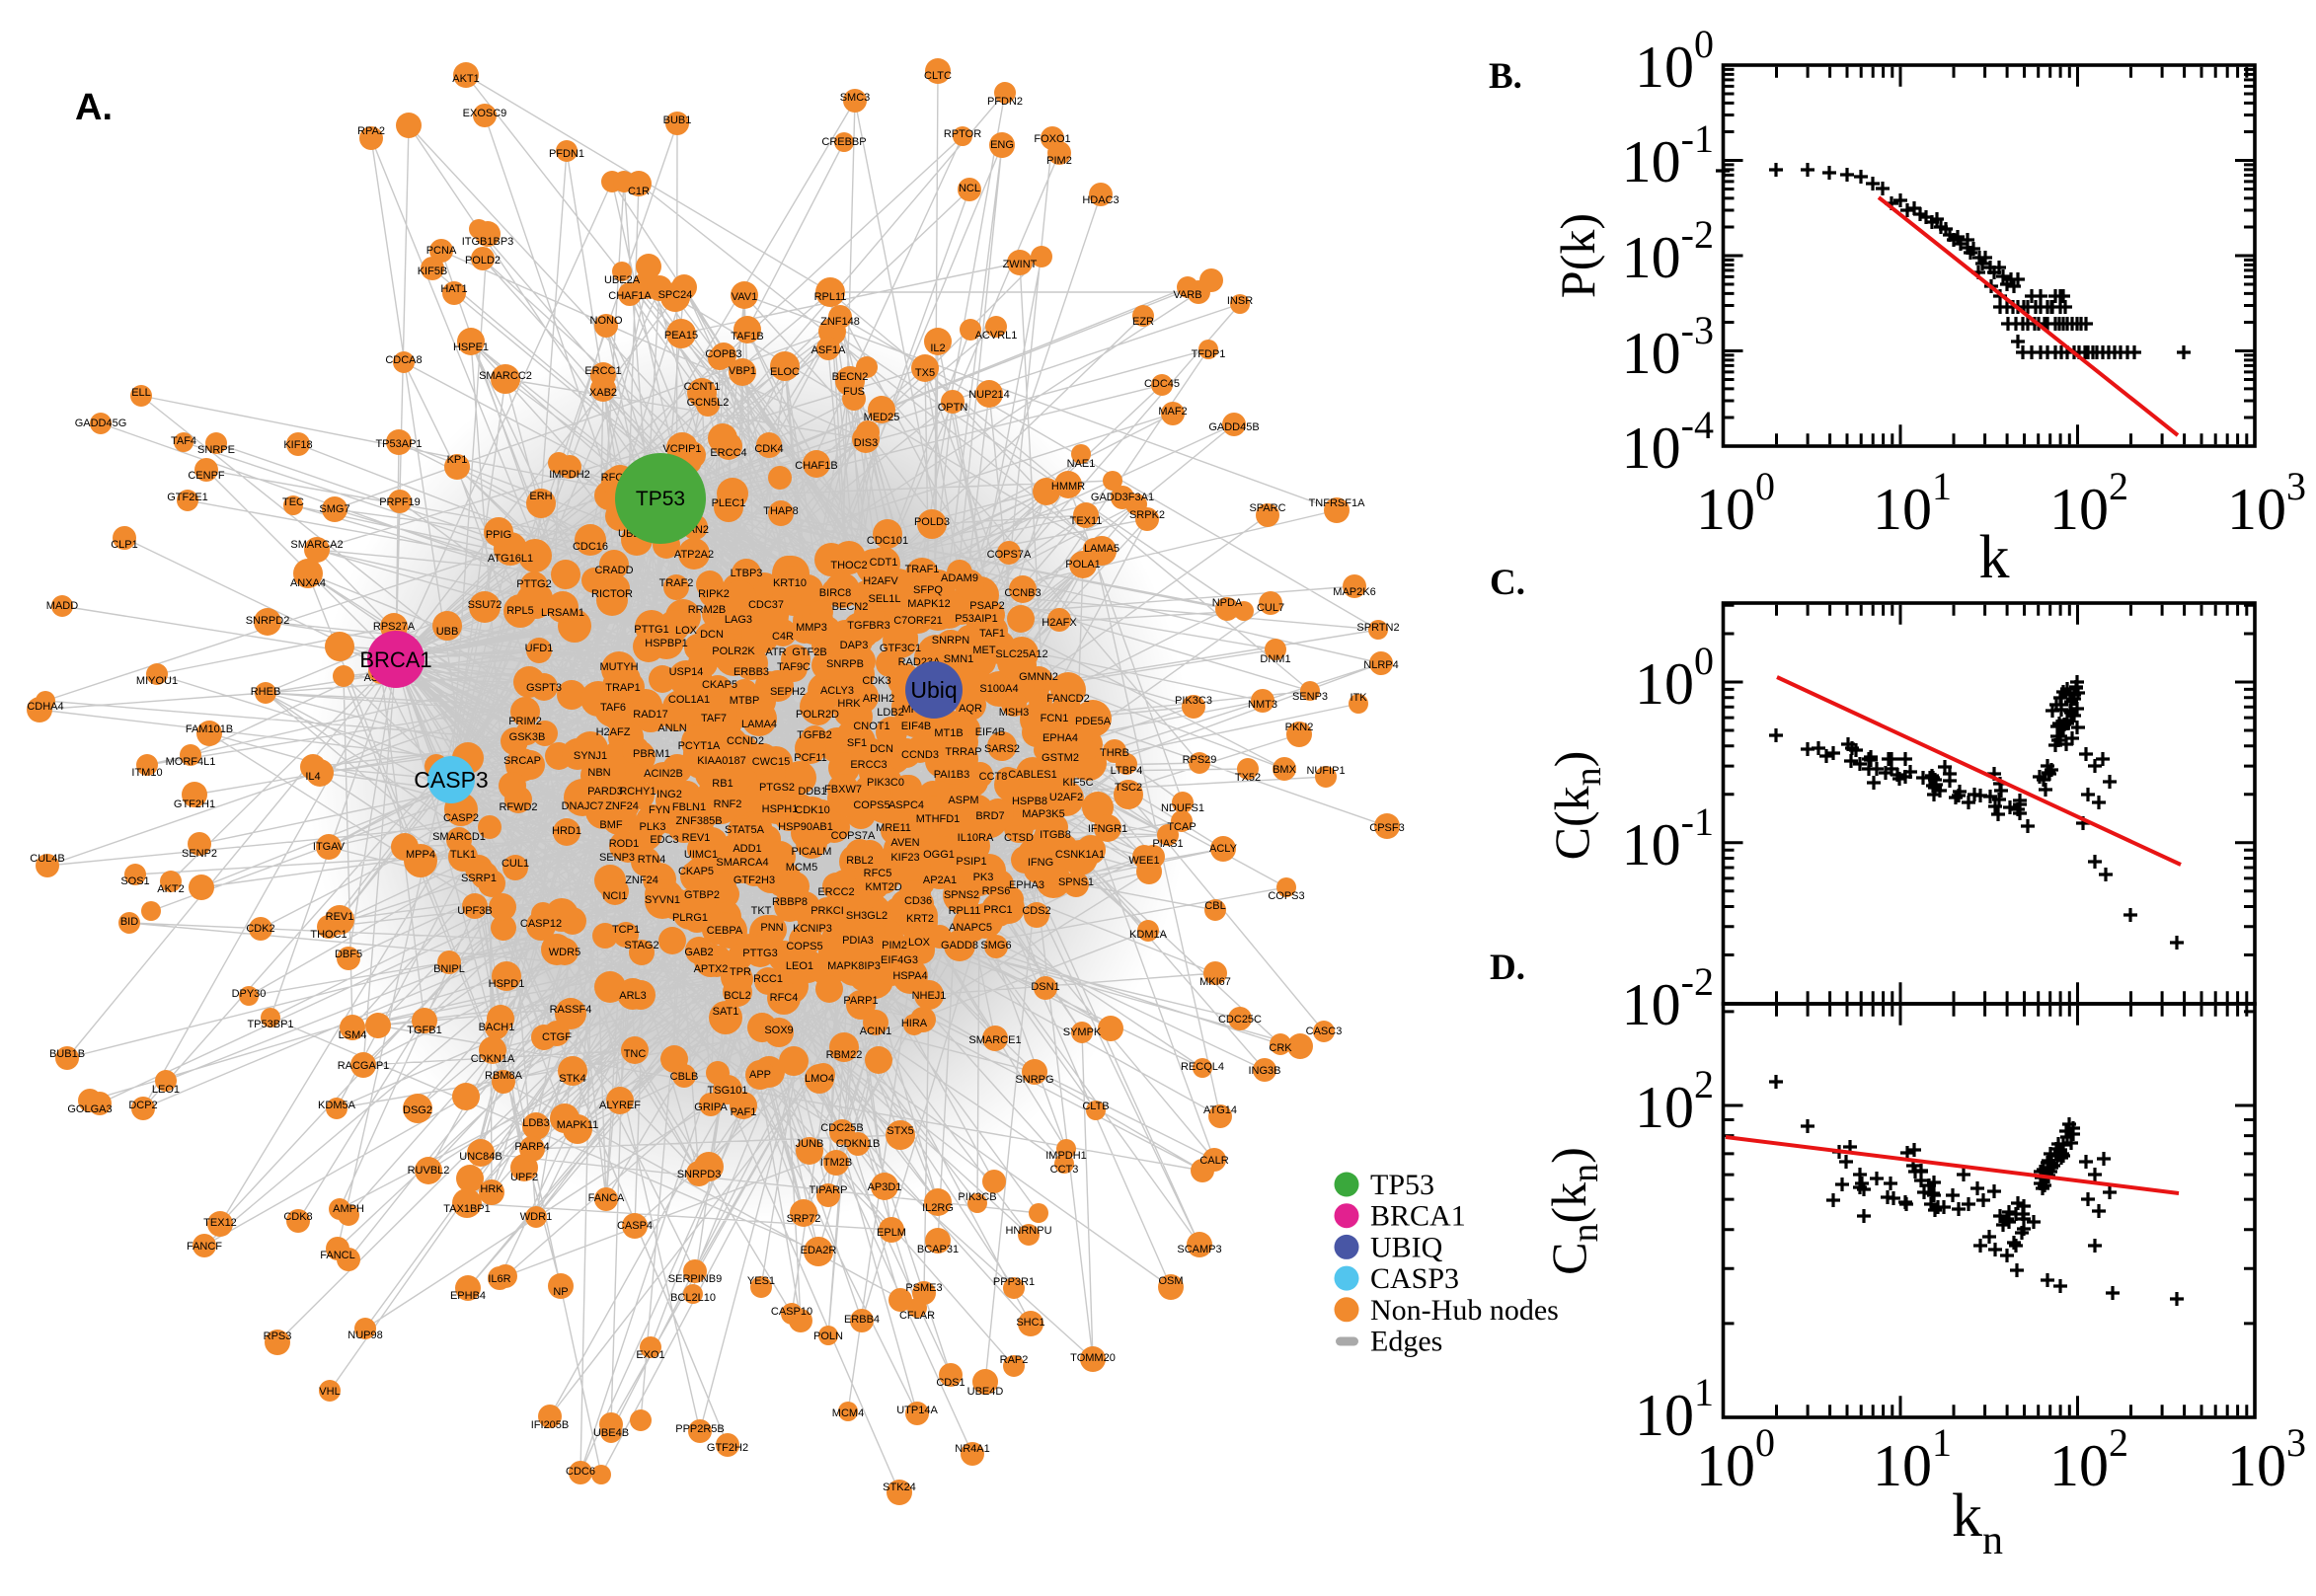 The height and width of the screenshot is (1596, 2316). I want to click on svg-text: CENPF, so click(207, 476).